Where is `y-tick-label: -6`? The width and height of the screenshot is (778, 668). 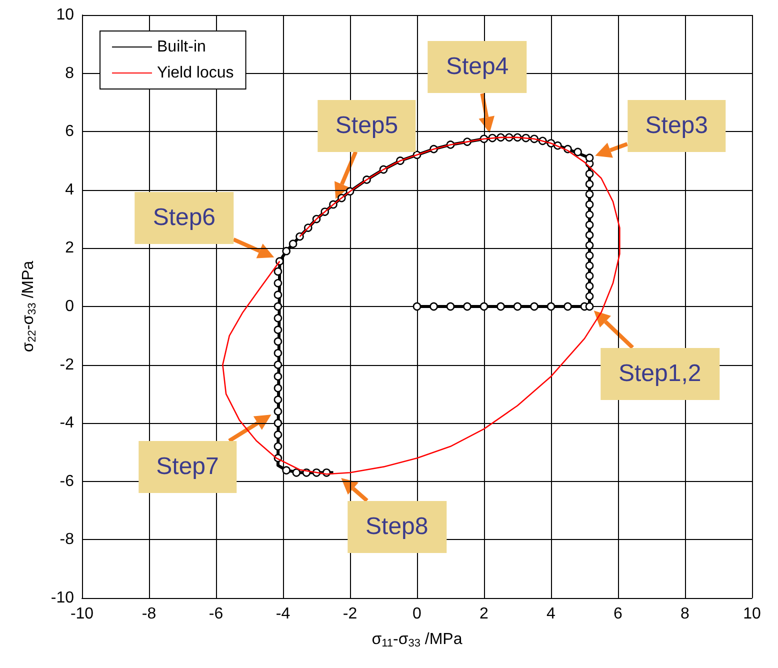 y-tick-label: -6 is located at coordinates (67, 481).